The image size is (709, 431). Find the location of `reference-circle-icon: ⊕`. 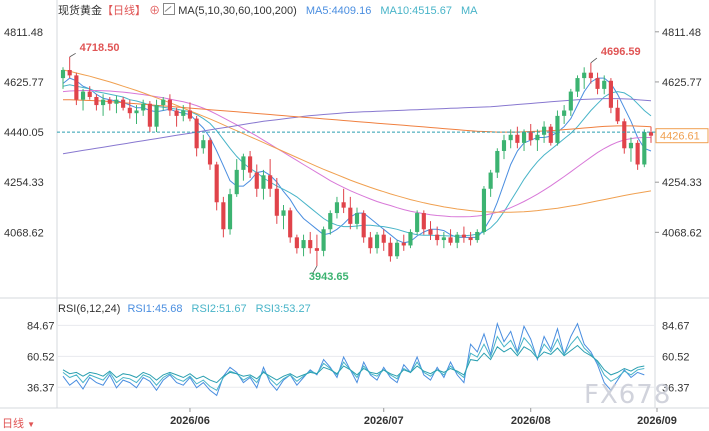

reference-circle-icon: ⊕ is located at coordinates (155, 11).